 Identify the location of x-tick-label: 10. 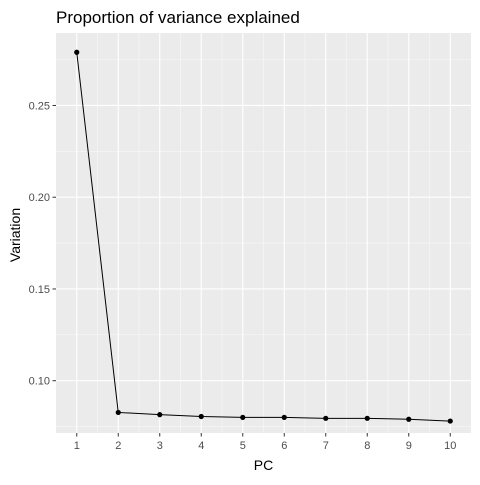
(450, 446).